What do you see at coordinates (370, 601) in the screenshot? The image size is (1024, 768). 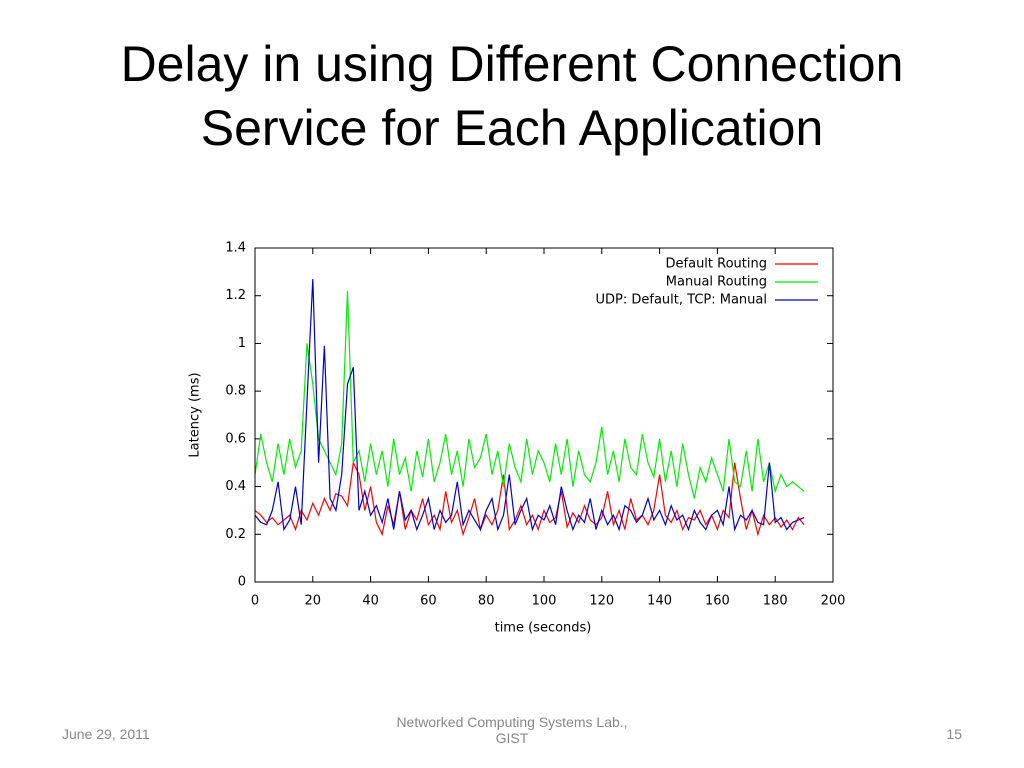 I see `x-tick-label: 40` at bounding box center [370, 601].